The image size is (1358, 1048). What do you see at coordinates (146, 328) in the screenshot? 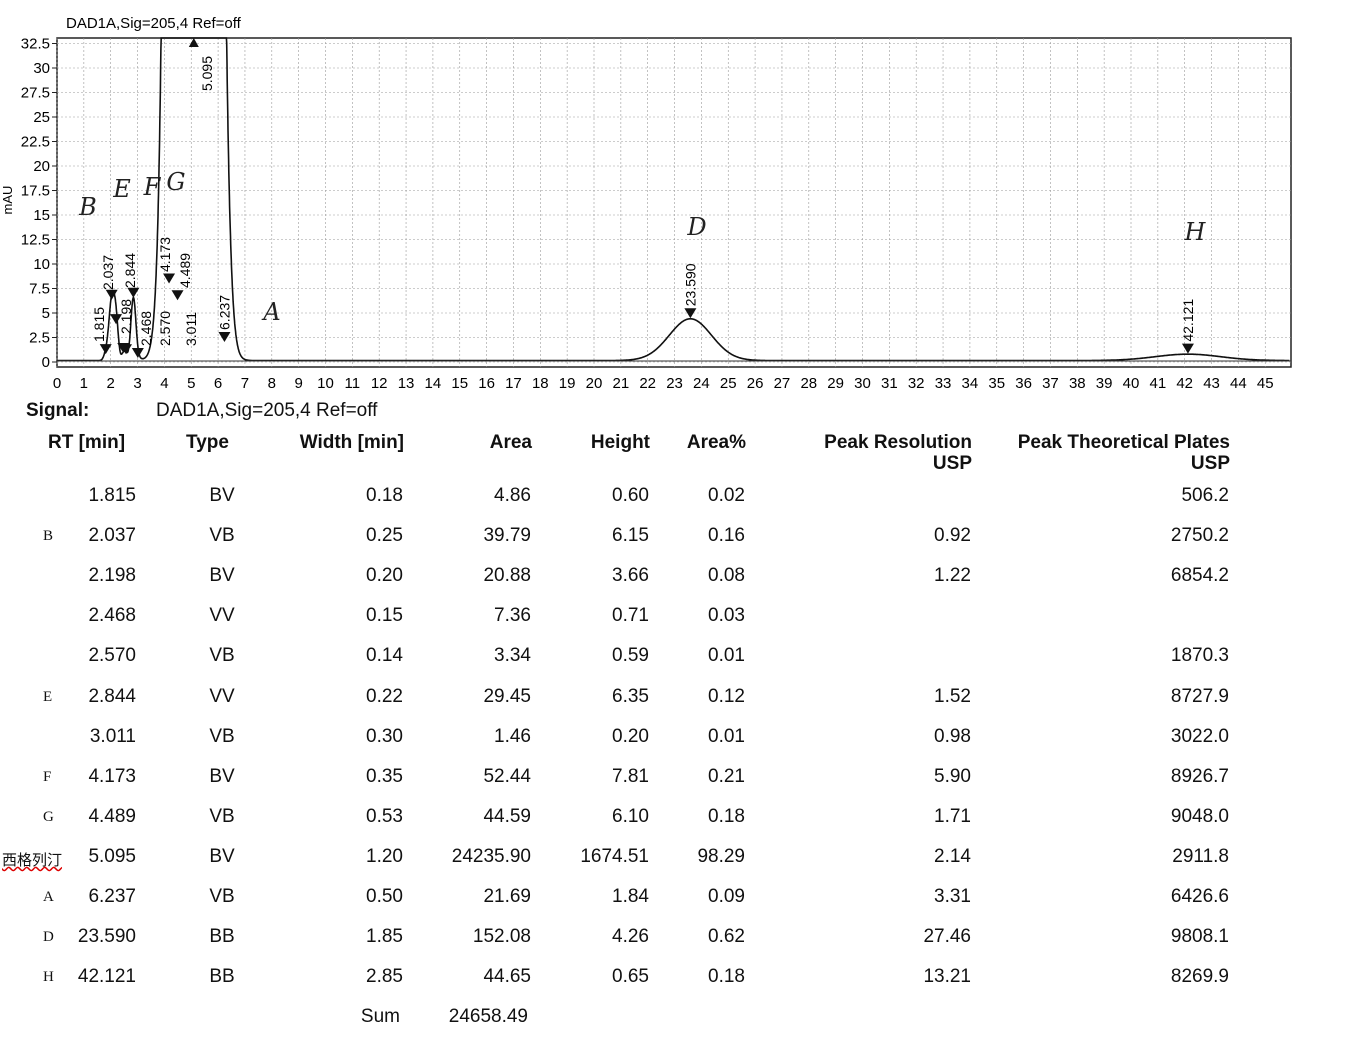
I see `peak-label: 2.468` at bounding box center [146, 328].